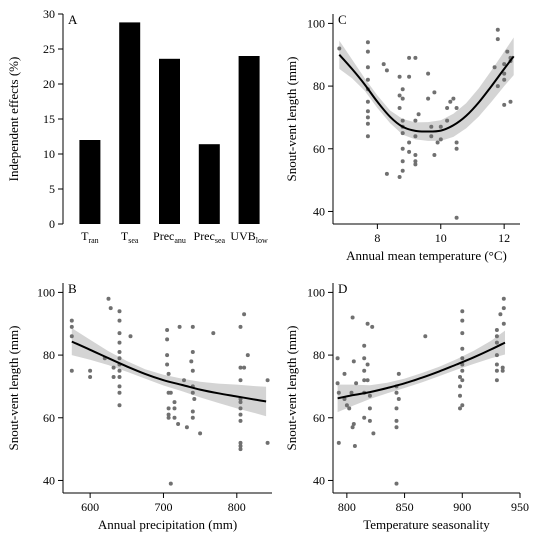 The image size is (550, 538). What do you see at coordinates (52, 189) in the screenshot?
I see `y-tick-label: 5` at bounding box center [52, 189].